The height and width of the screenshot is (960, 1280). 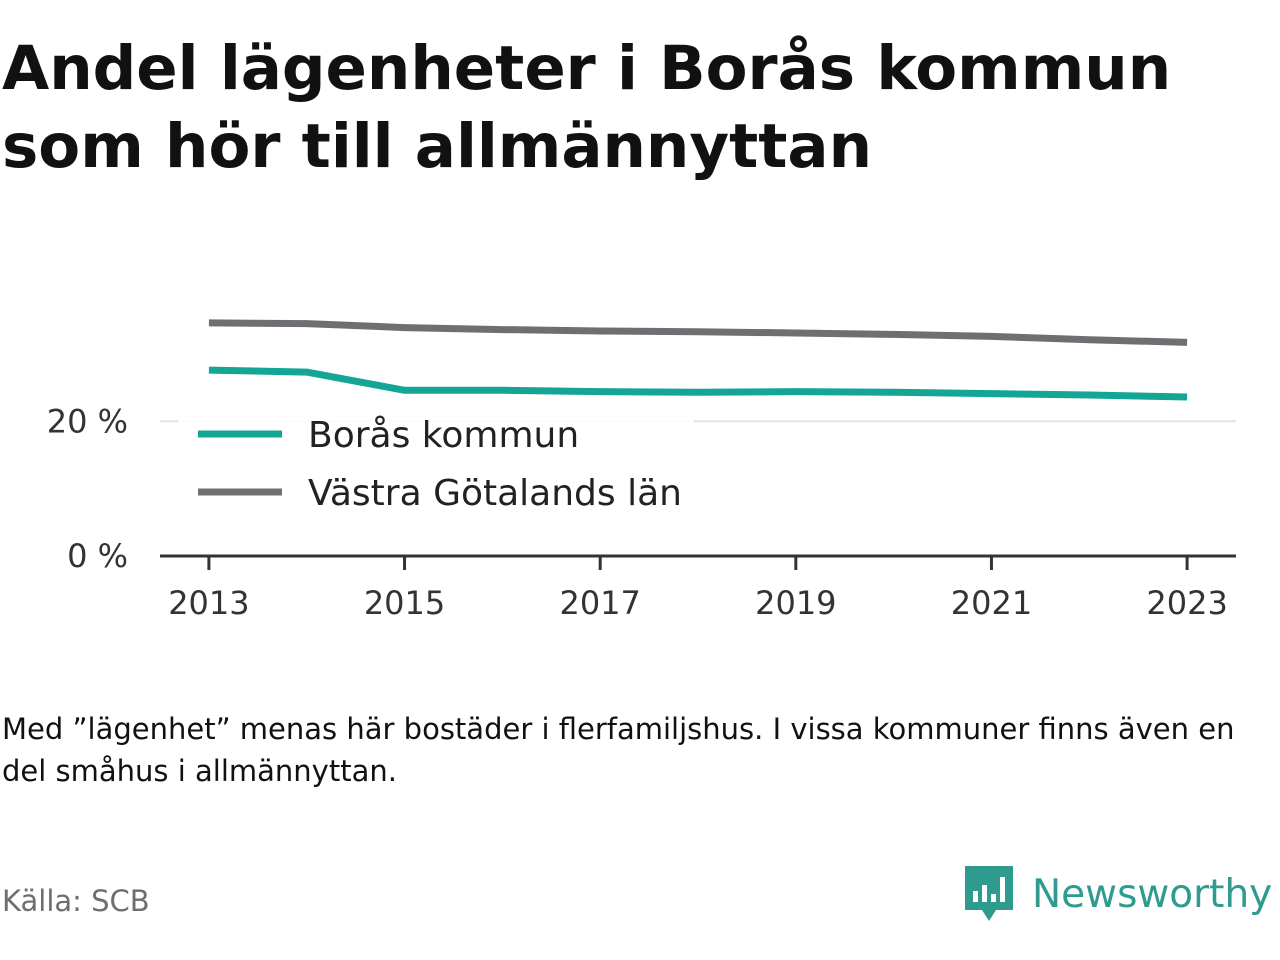 What do you see at coordinates (989, 893) in the screenshot?
I see `newsworthy-logo-icon` at bounding box center [989, 893].